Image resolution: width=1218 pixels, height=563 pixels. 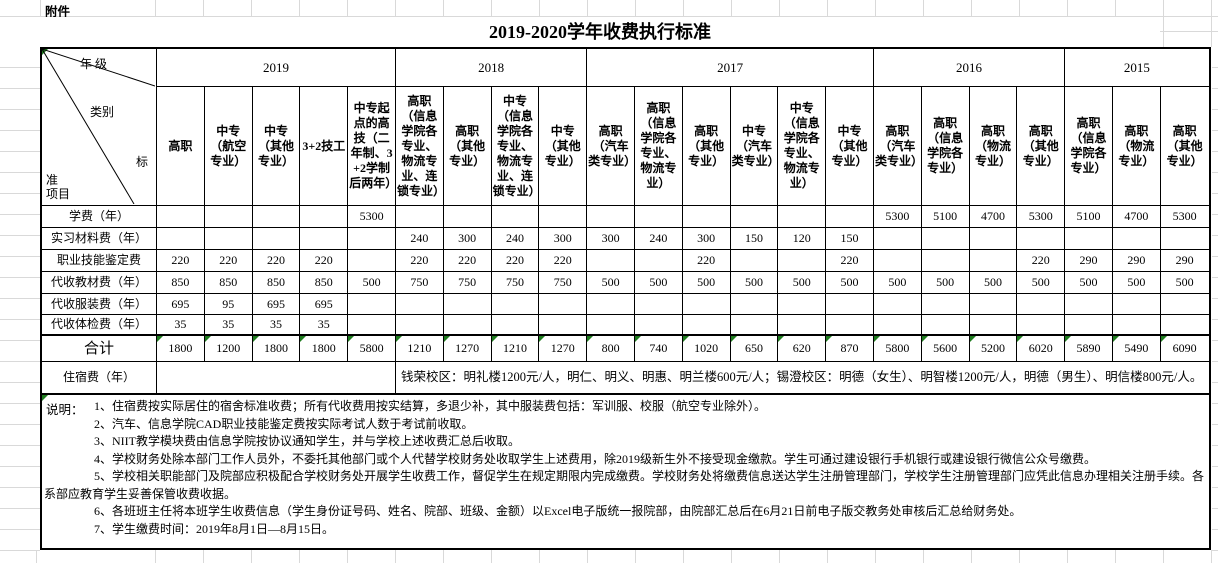 What do you see at coordinates (754, 349) in the screenshot?
I see `total-value-cell: 650` at bounding box center [754, 349].